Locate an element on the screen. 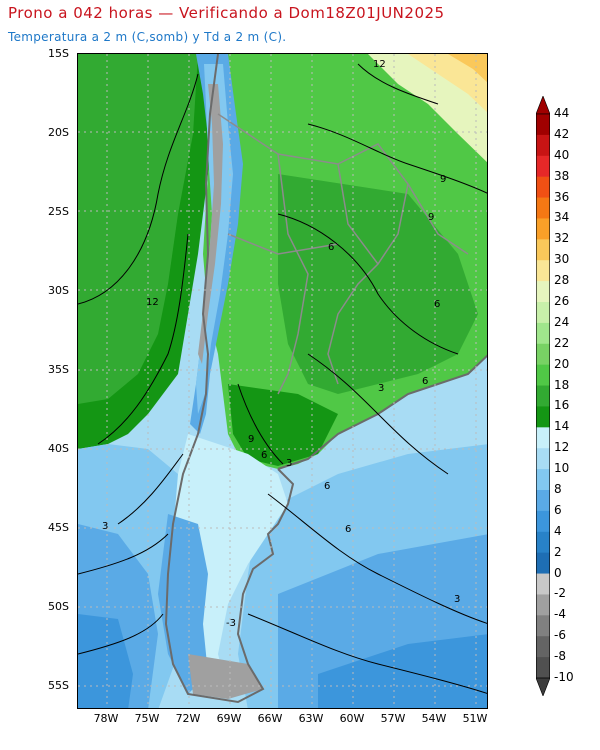 The width and height of the screenshot is (600, 750). colorbar-label: -6 is located at coordinates (560, 635).